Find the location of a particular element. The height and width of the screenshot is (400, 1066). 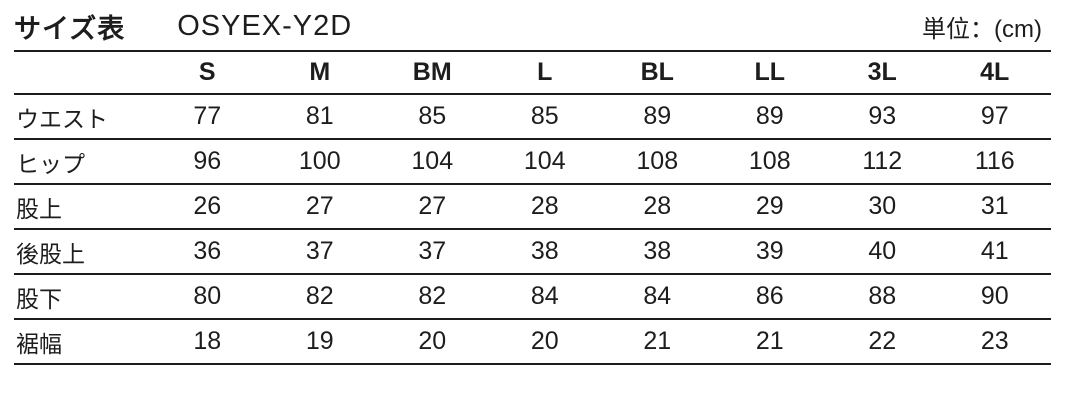

size-value-cell: 96 is located at coordinates (207, 161).